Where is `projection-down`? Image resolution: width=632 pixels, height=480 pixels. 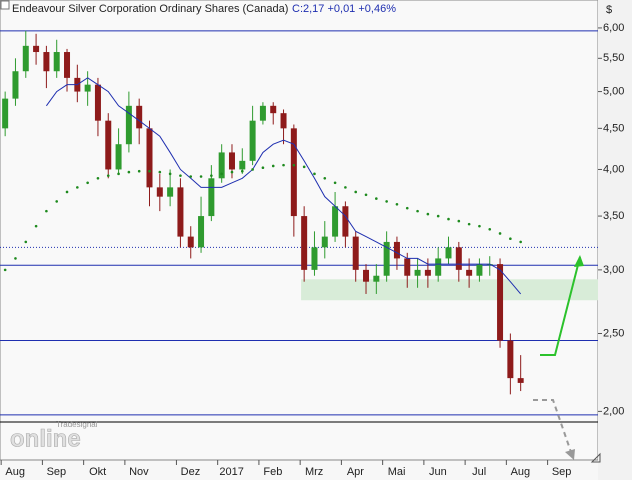 projection-down is located at coordinates (553, 427).